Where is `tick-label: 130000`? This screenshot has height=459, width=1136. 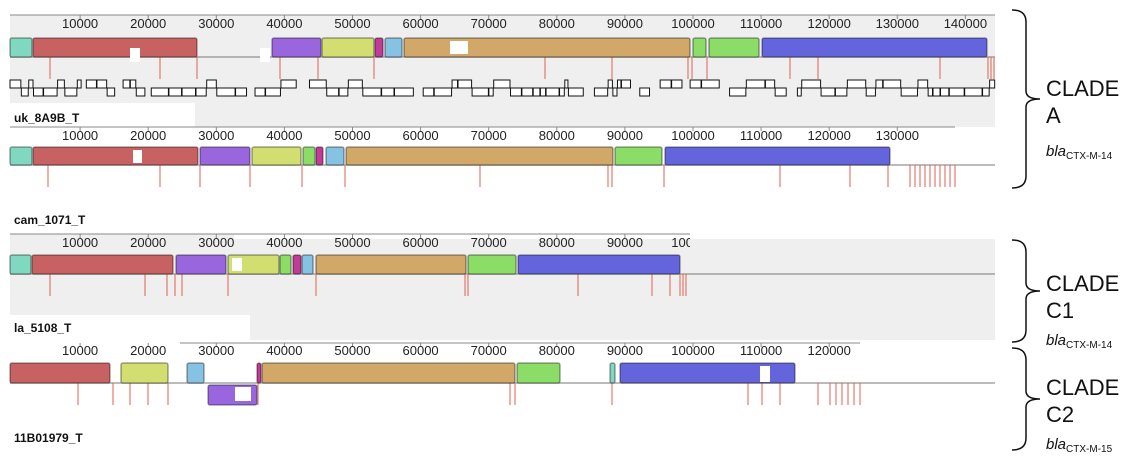 tick-label: 130000 is located at coordinates (897, 135).